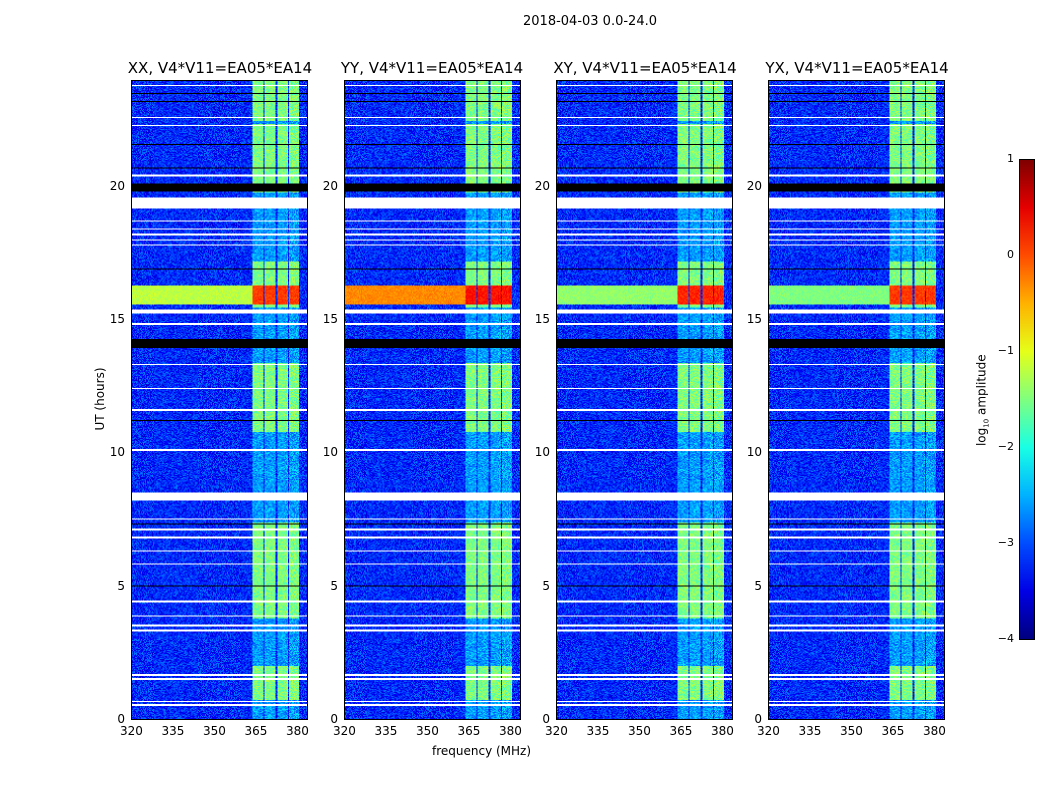 The image size is (1050, 800). Describe the element at coordinates (590, 21) in the screenshot. I see `figure-title: 2018-04-03 0.0-24.0` at that location.